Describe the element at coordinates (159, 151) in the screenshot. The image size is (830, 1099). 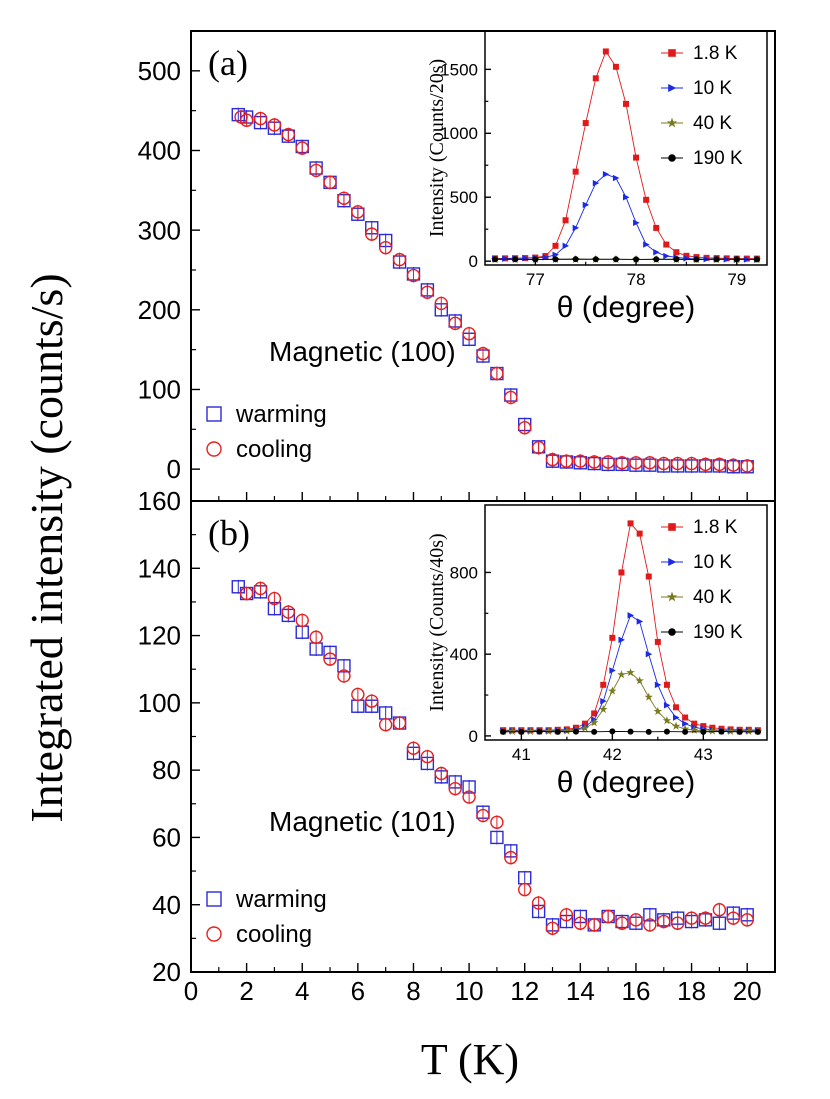
I see `main-y-tick-label: 400` at that location.